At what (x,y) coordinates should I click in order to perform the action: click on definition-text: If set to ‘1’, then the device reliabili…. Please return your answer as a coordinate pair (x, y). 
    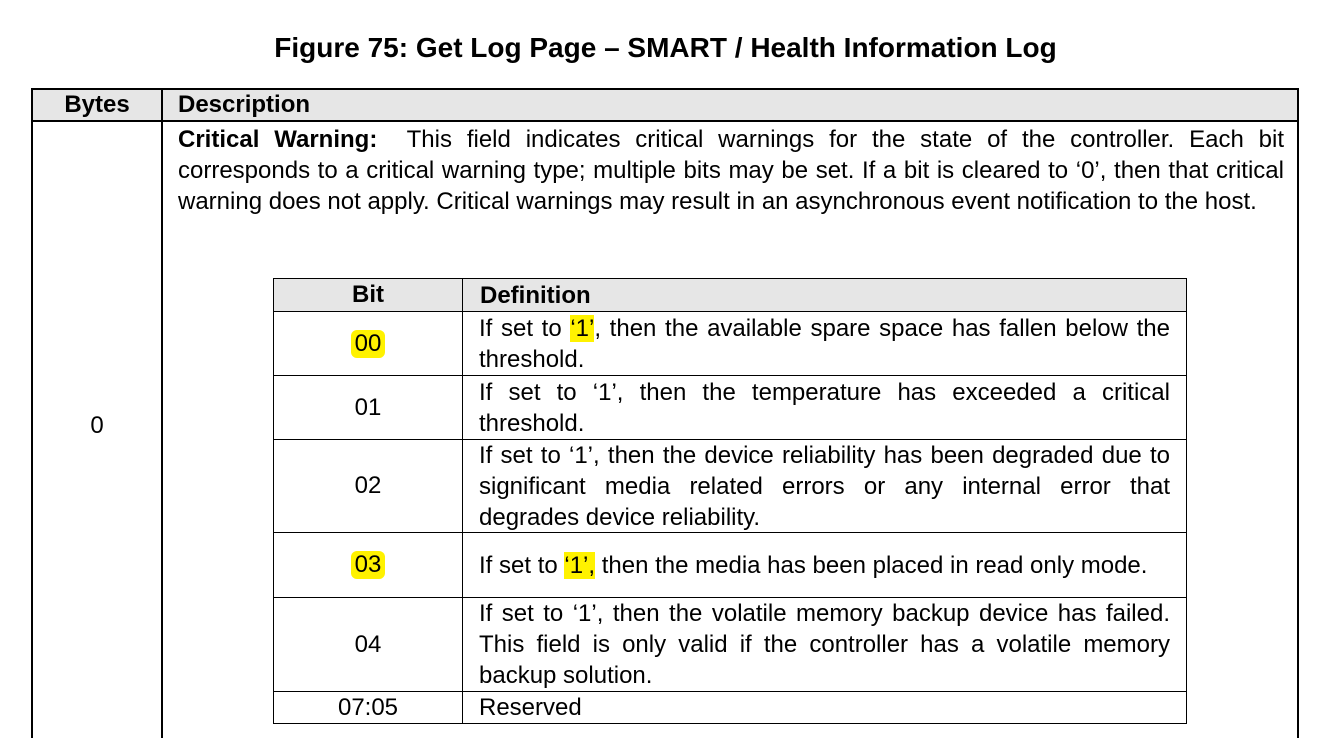
    Looking at the image, I should click on (824, 486).